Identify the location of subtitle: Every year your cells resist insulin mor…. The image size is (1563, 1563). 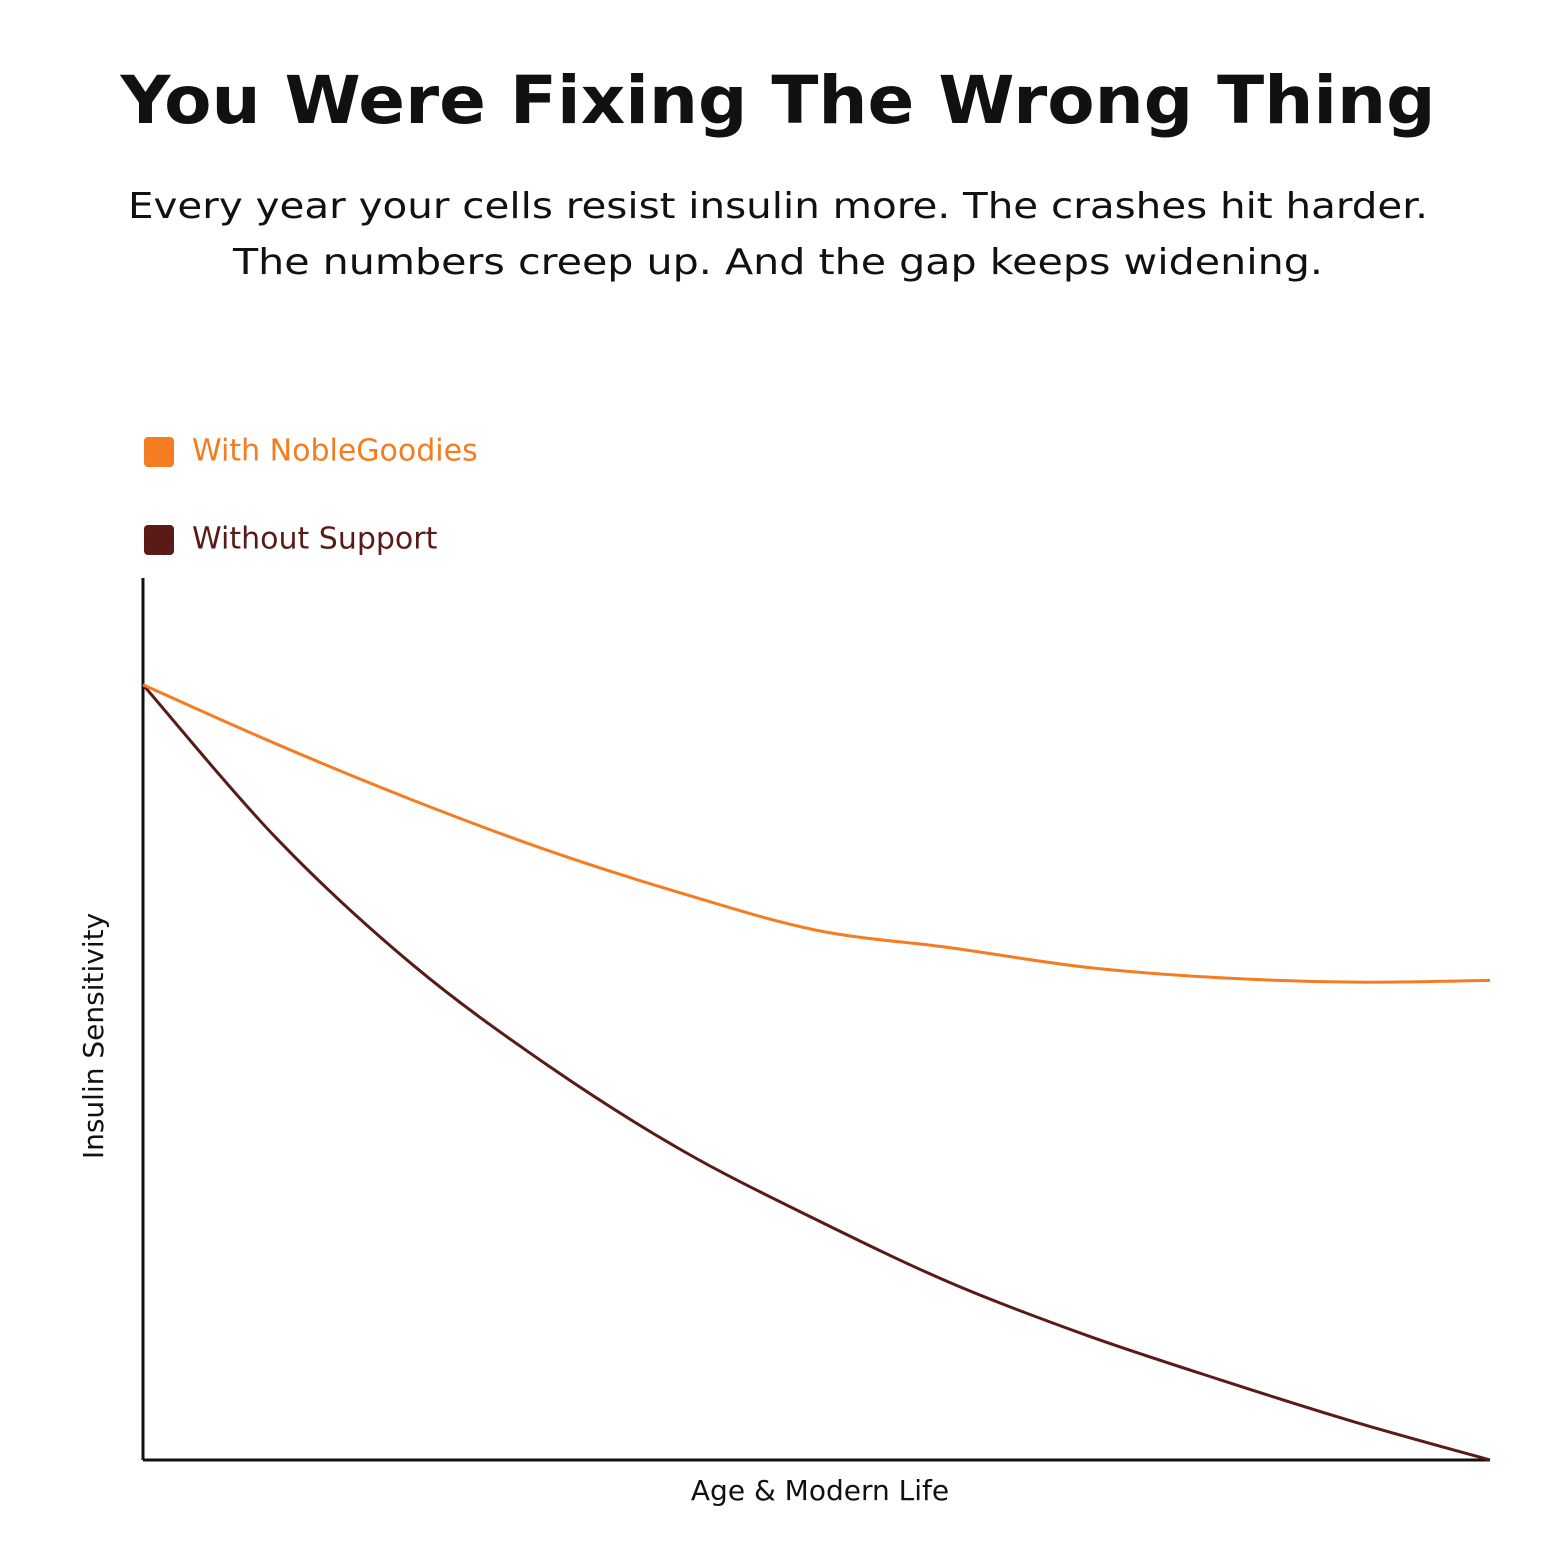
(778, 206).